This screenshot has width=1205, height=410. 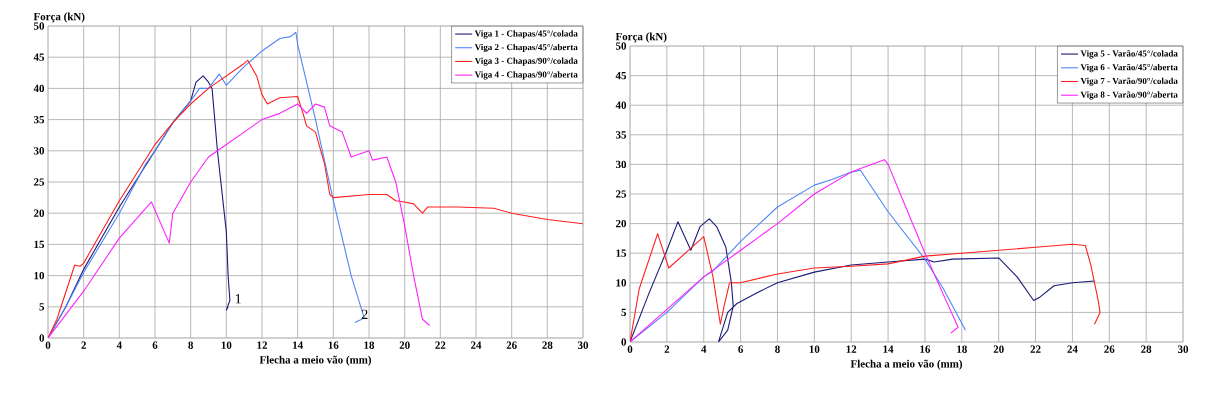 What do you see at coordinates (238, 299) in the screenshot?
I see `annotation: 1` at bounding box center [238, 299].